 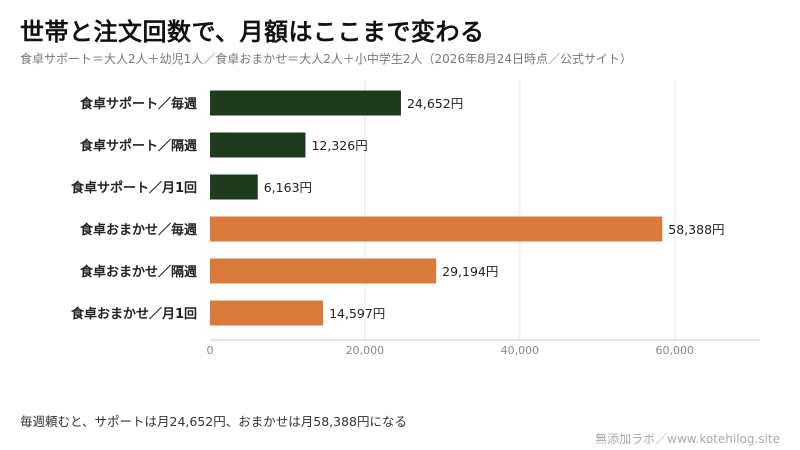 What do you see at coordinates (252, 32) in the screenshot?
I see `chart-title: 世帯と注文回数で、月額はここまで変わる` at bounding box center [252, 32].